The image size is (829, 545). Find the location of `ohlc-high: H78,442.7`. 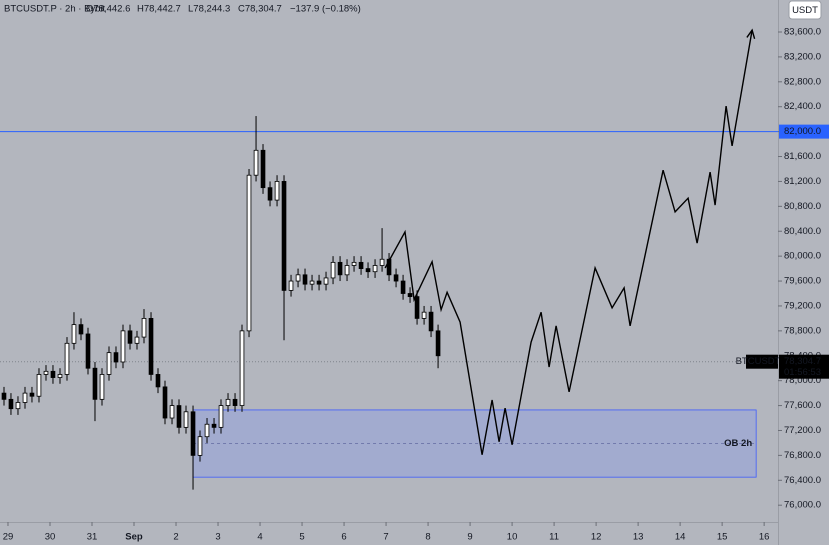

ohlc-high: H78,442.7 is located at coordinates (159, 9).